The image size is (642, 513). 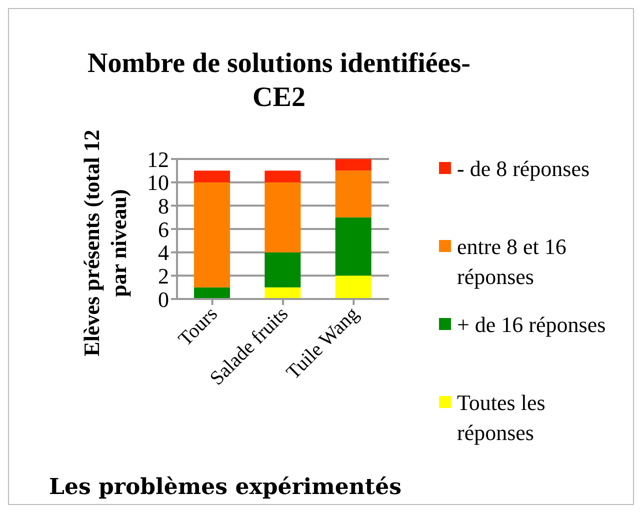 What do you see at coordinates (163, 229) in the screenshot?
I see `y-tick-label: 6` at bounding box center [163, 229].